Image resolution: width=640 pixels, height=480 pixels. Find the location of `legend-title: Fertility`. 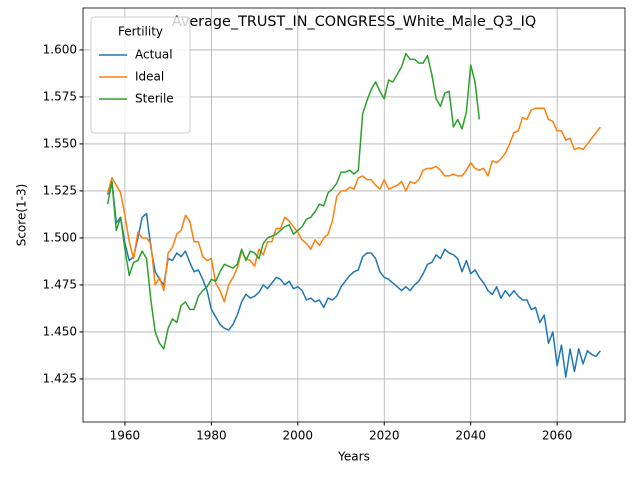

legend-title: Fertility is located at coordinates (140, 32).